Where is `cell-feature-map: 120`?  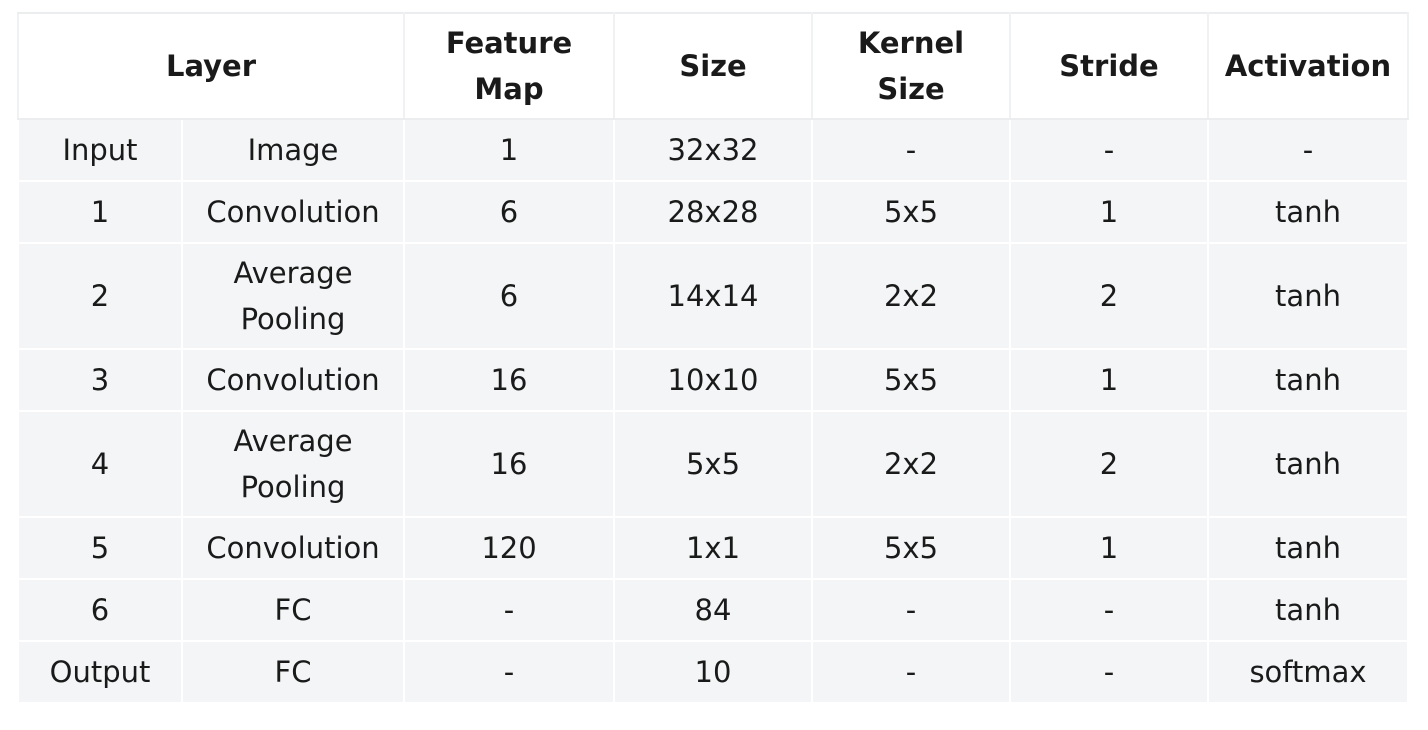 cell-feature-map: 120 is located at coordinates (509, 548).